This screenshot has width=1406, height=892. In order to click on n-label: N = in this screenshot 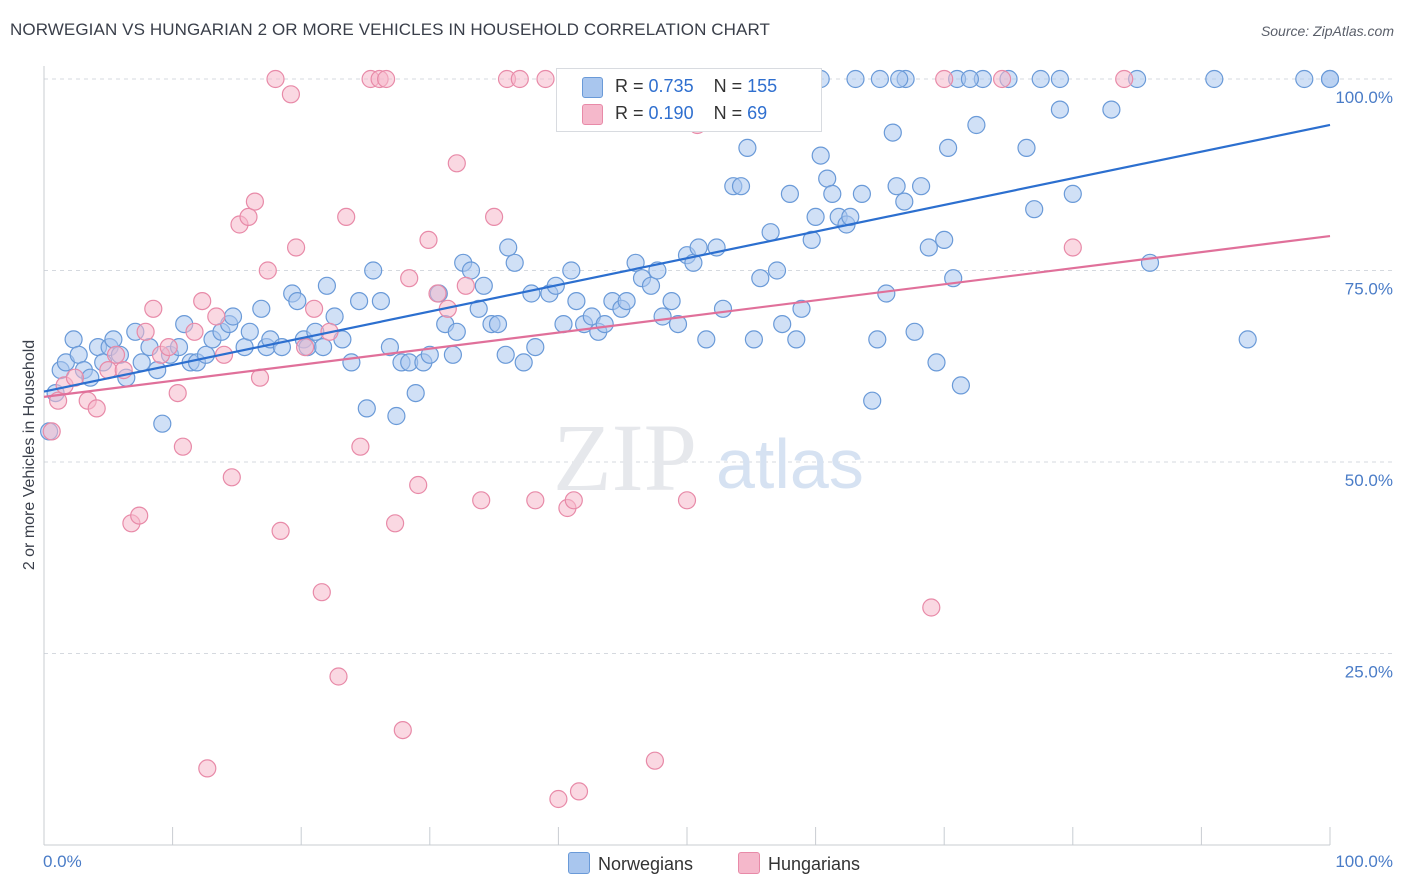, I will do `click(728, 113)`.